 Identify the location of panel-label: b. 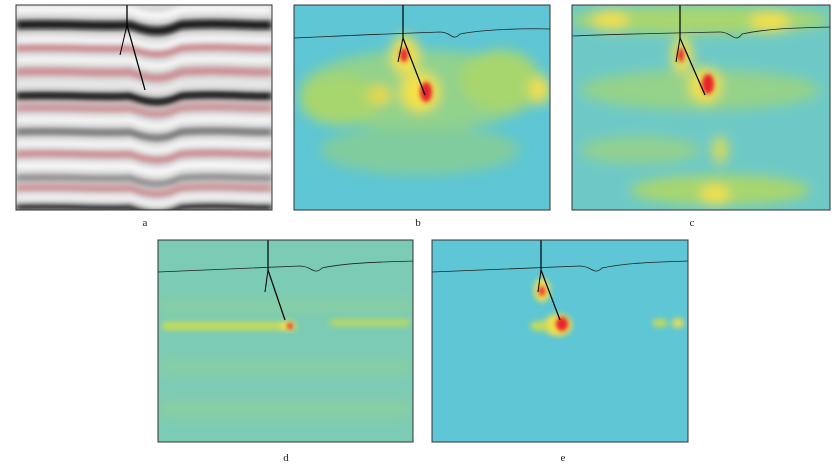
(418, 223).